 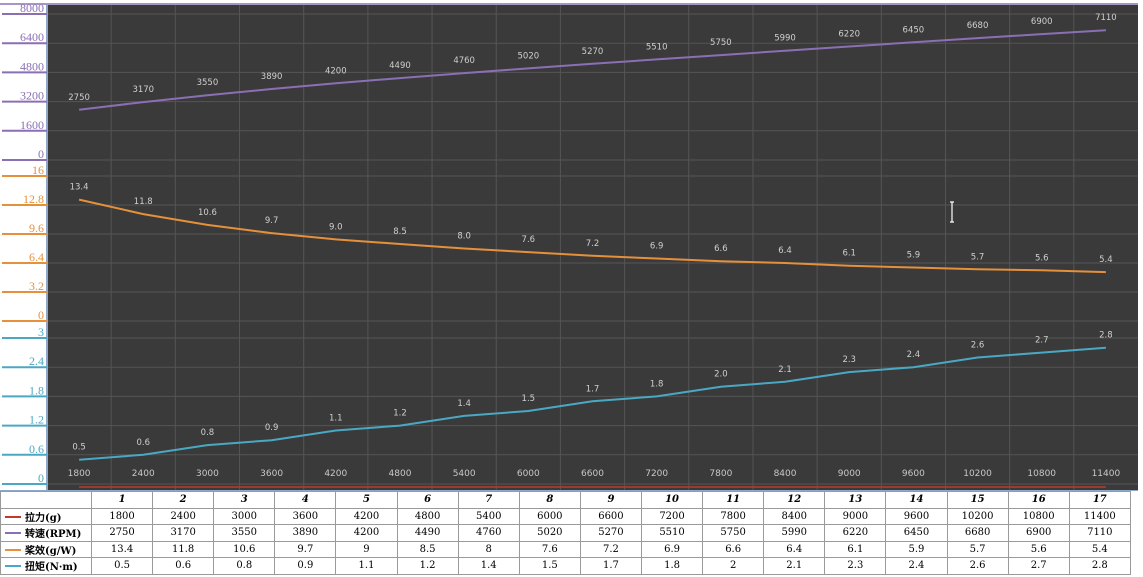 What do you see at coordinates (79, 448) in the screenshot?
I see `data-label: 0.5` at bounding box center [79, 448].